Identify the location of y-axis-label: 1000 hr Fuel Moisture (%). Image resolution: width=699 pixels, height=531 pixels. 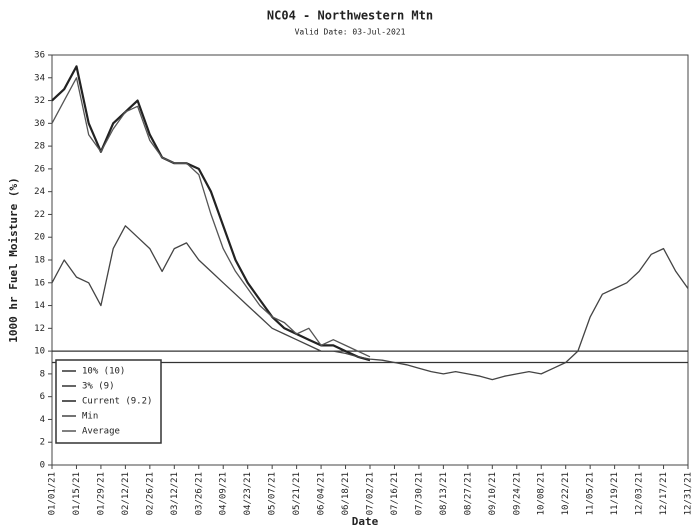
(13, 260).